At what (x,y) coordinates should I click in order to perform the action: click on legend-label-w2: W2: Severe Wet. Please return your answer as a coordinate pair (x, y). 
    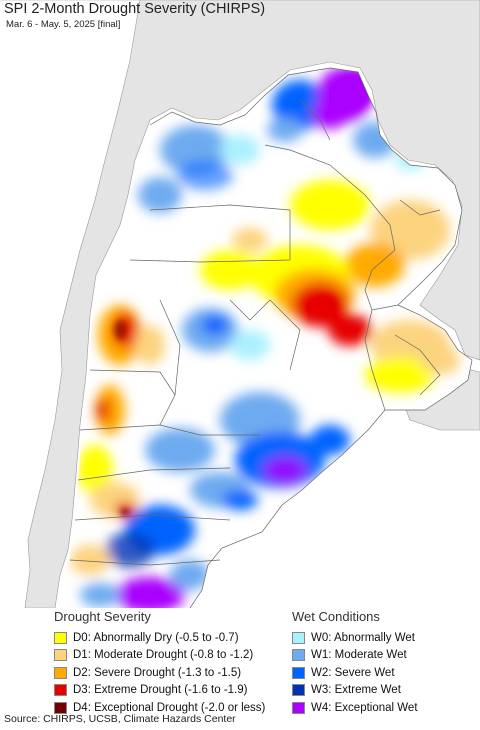
    Looking at the image, I should click on (353, 672).